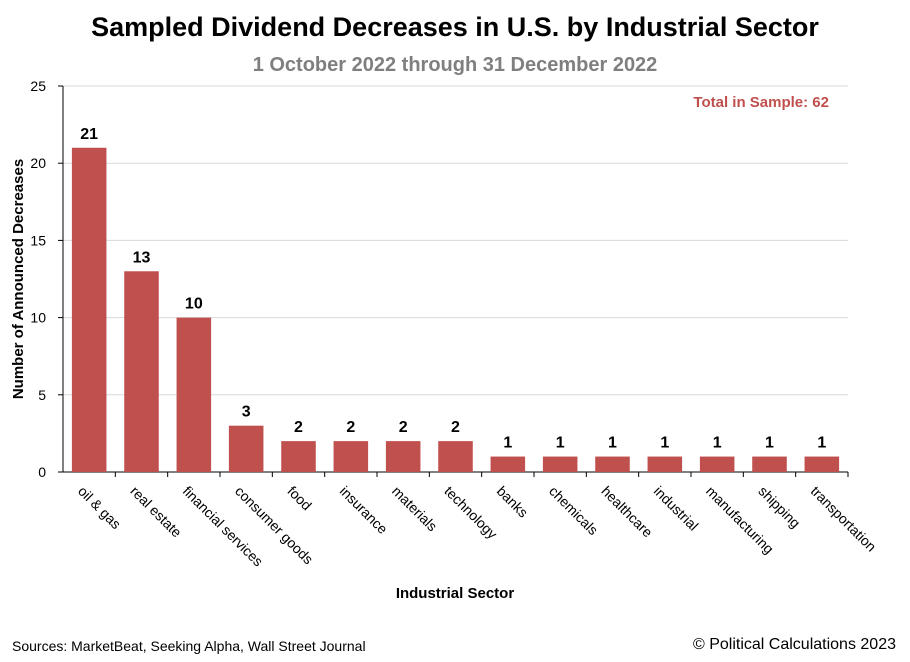  What do you see at coordinates (299, 498) in the screenshot?
I see `x-tick-label: food` at bounding box center [299, 498].